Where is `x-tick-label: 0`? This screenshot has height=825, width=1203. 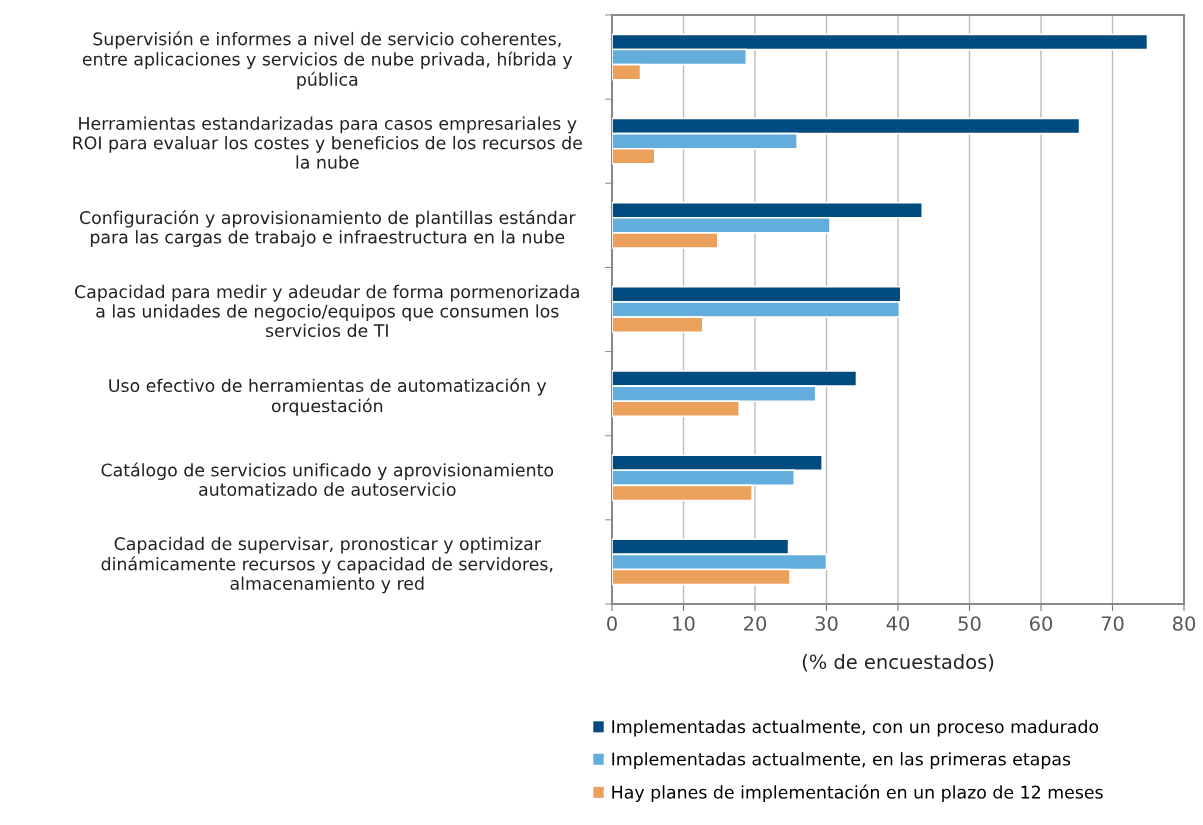
x-tick-label: 0 is located at coordinates (612, 623).